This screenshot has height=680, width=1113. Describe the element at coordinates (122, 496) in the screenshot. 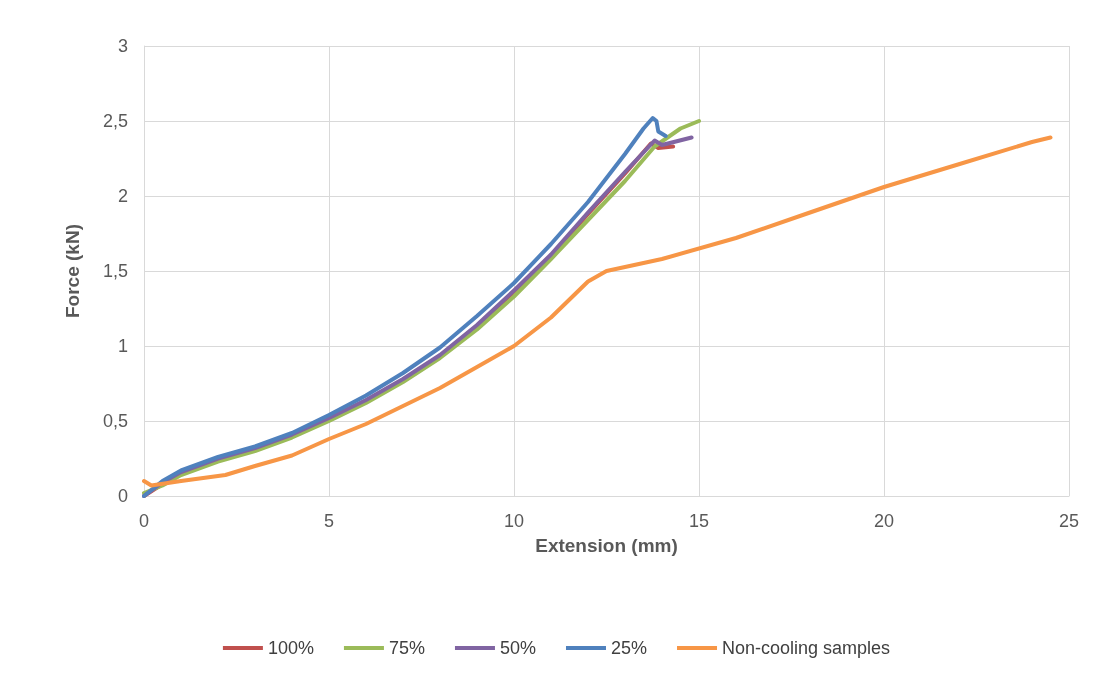

I see `y-tick-label: 0` at that location.